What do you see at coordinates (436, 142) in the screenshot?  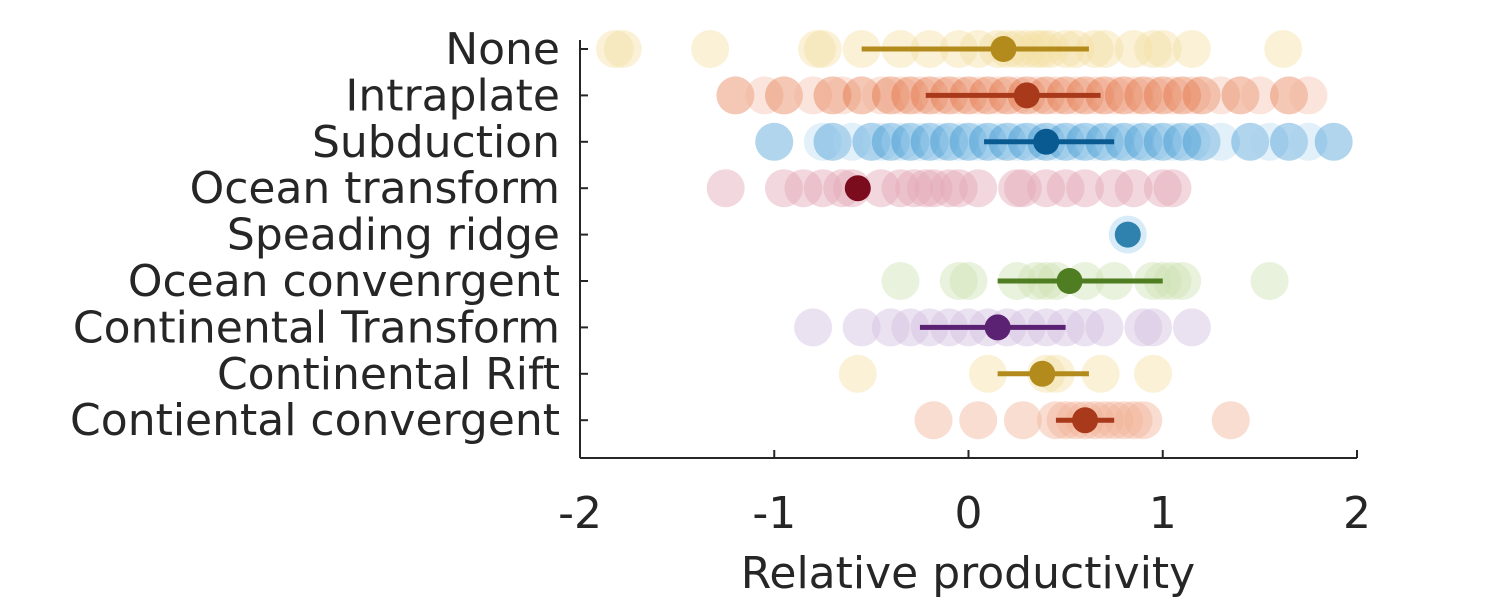 I see `y-tick-label: Subduction` at bounding box center [436, 142].